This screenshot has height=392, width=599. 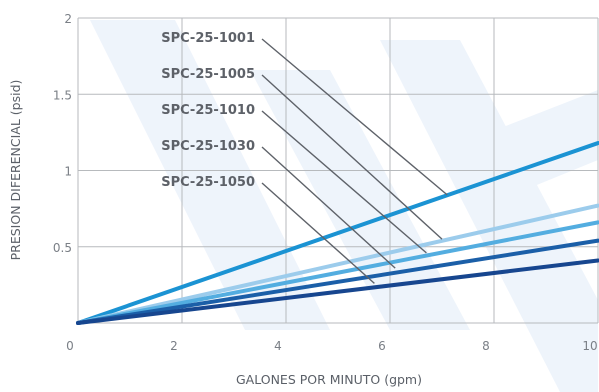 I want to click on watermark-shape, so click(x=534, y=145).